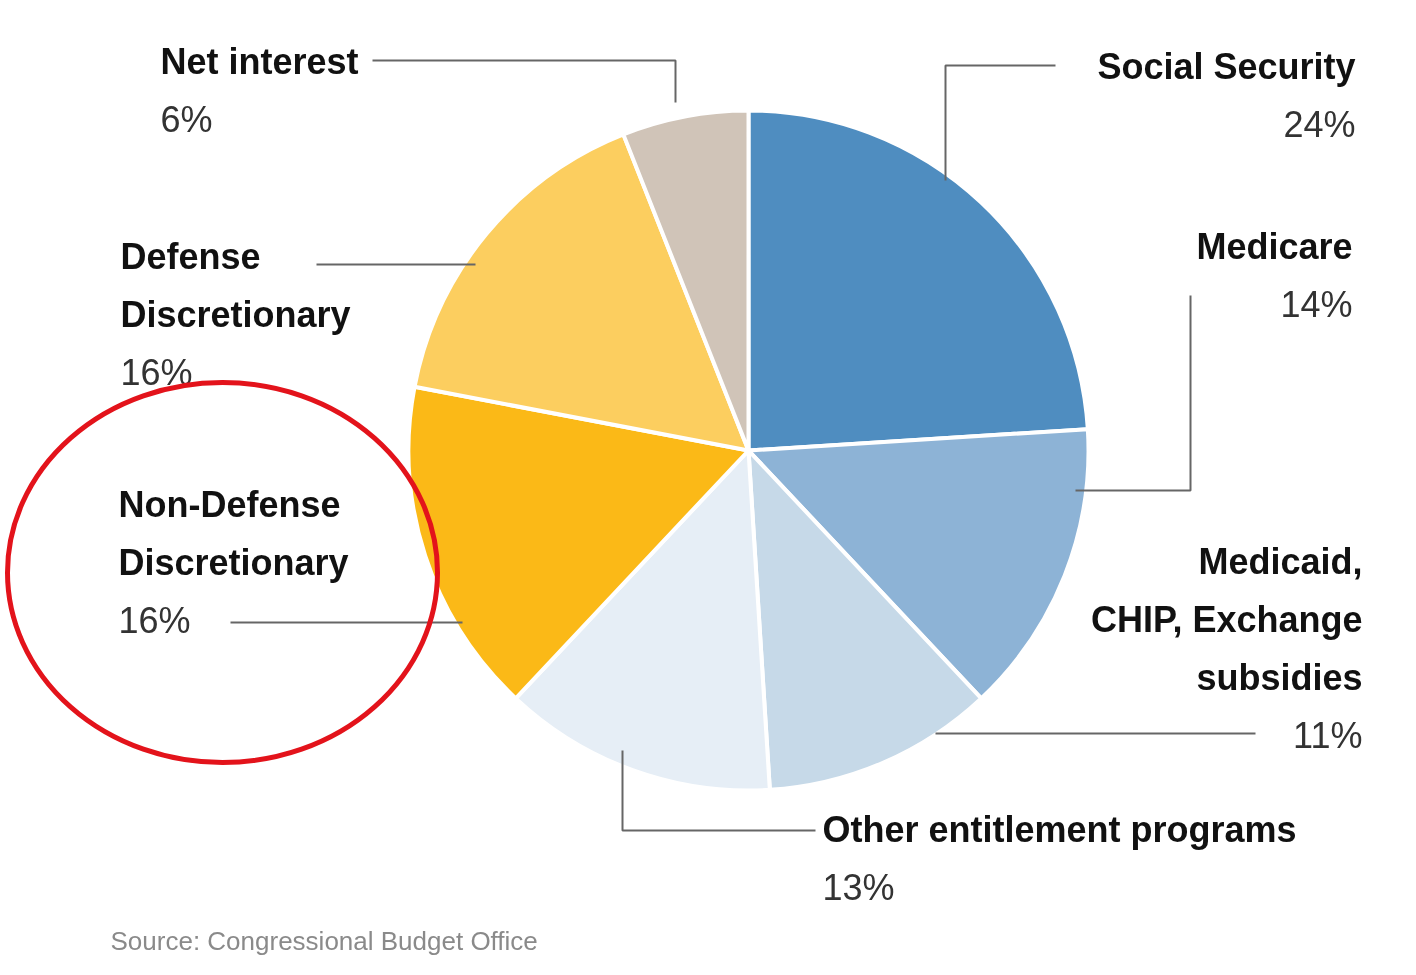 The width and height of the screenshot is (1416, 975). Describe the element at coordinates (1227, 619) in the screenshot. I see `slice-label: Medicaid, CHIP, Exchange subsidies` at that location.